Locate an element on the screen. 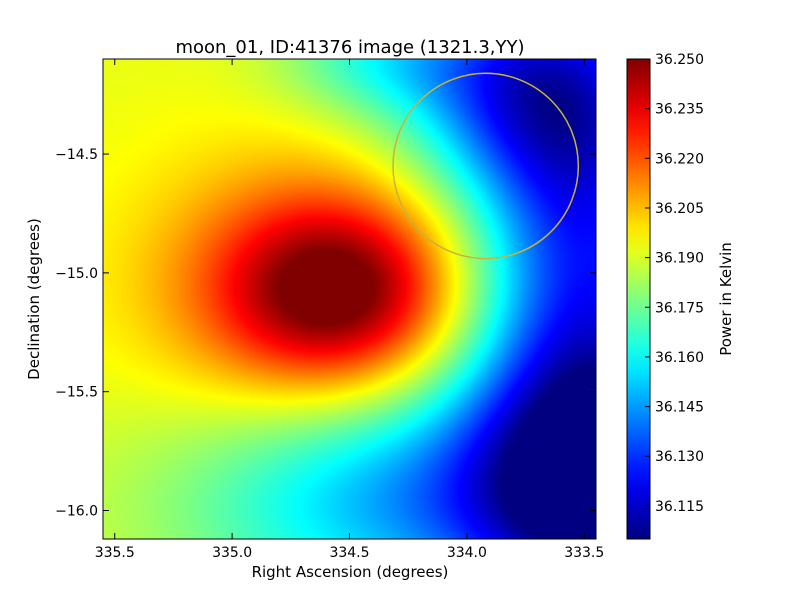 Image resolution: width=800 pixels, height=600 pixels. y-tick-label: −15.5 is located at coordinates (76, 393).